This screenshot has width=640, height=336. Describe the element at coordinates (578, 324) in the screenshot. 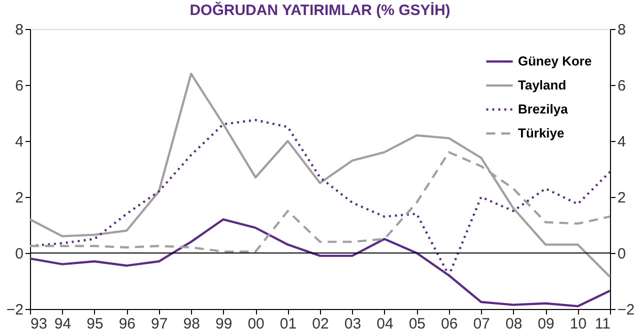

I see `x-tick-label: 10` at that location.